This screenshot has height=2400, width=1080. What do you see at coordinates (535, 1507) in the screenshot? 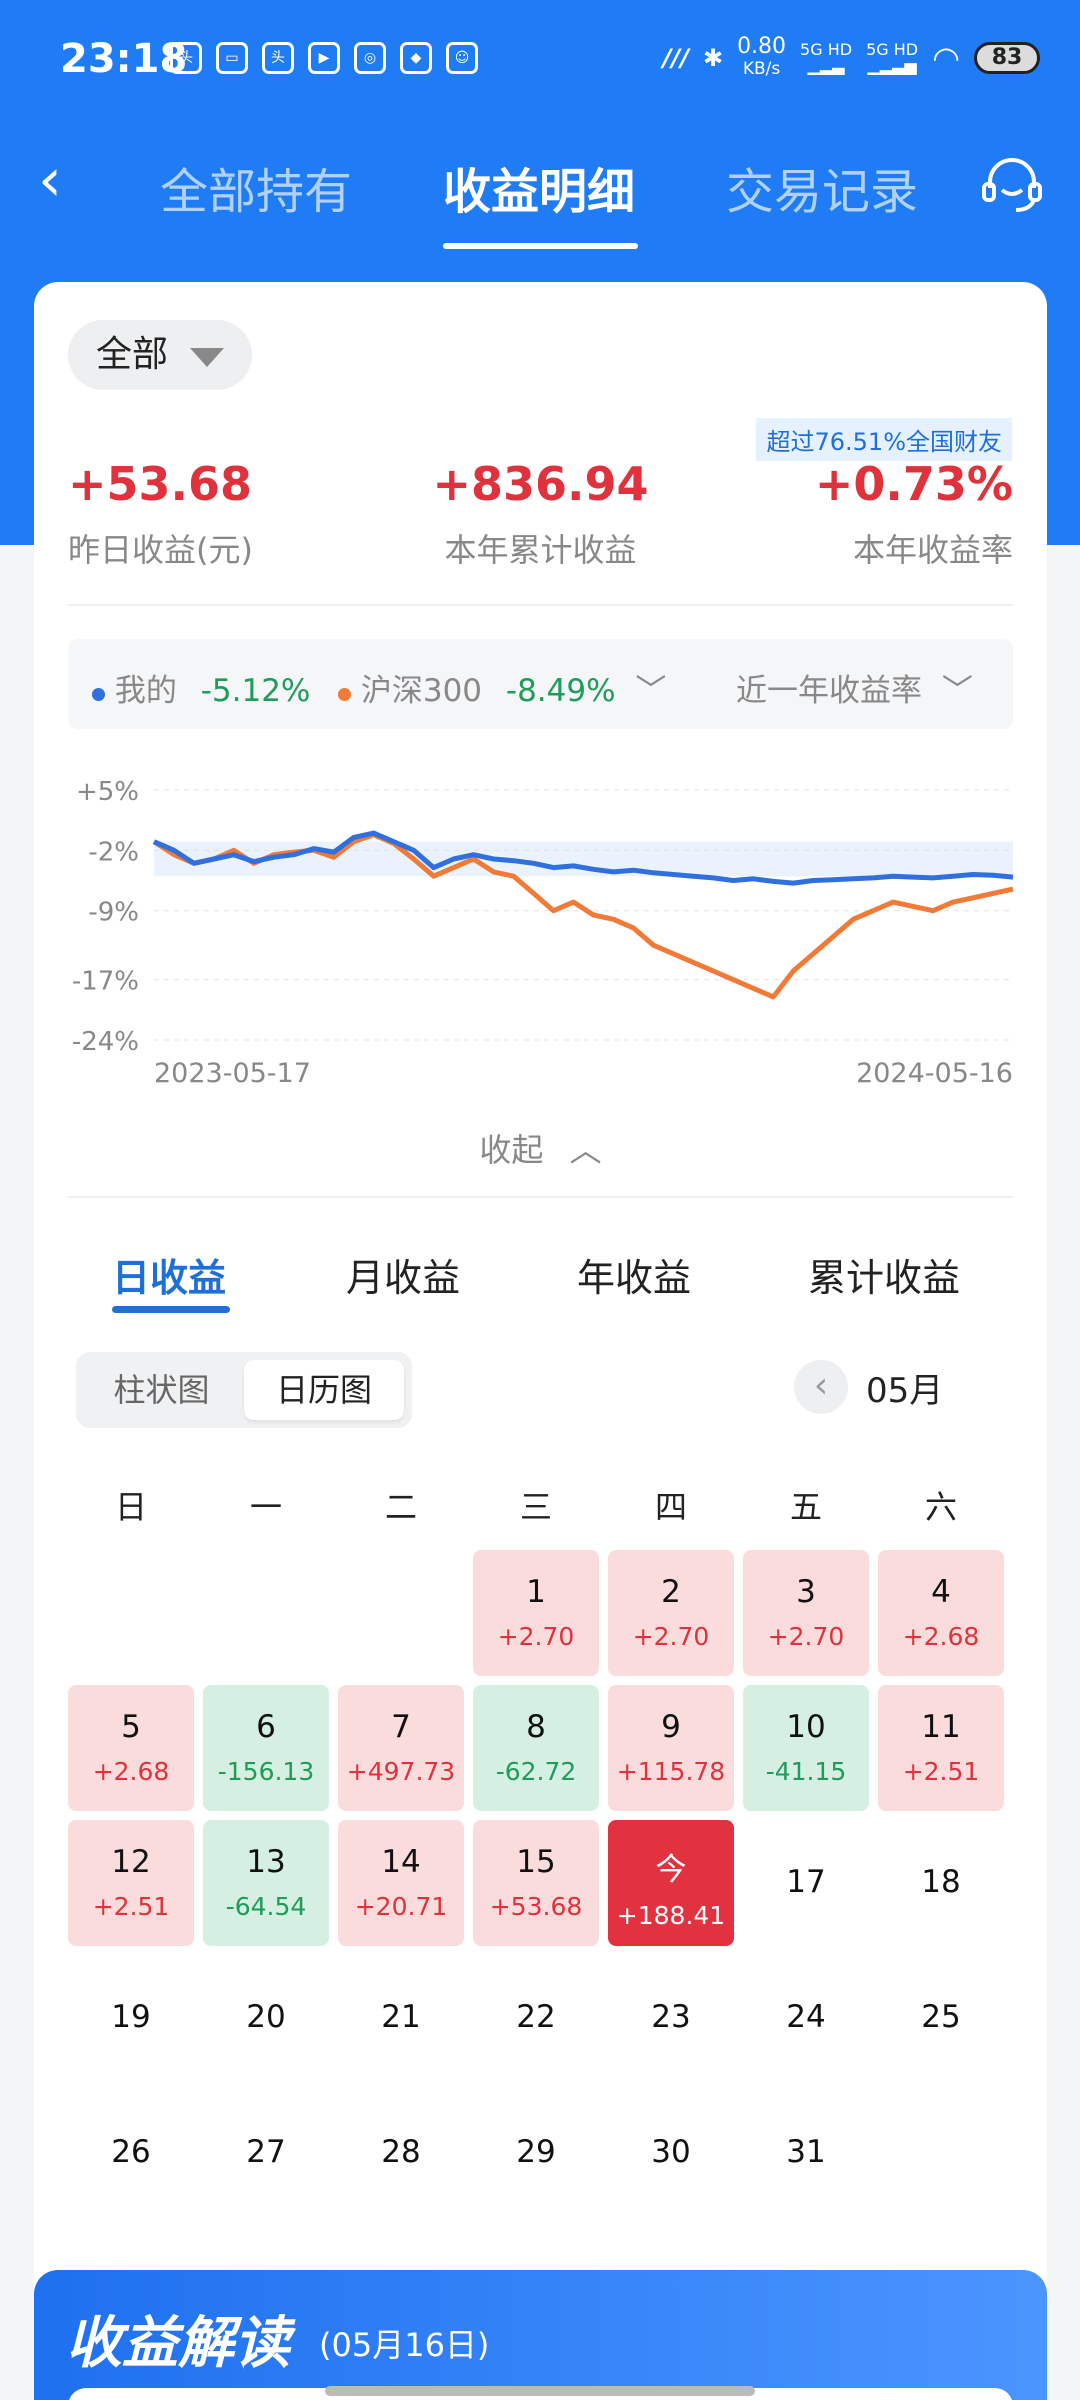
I see `weekday-label: 三` at bounding box center [535, 1507].